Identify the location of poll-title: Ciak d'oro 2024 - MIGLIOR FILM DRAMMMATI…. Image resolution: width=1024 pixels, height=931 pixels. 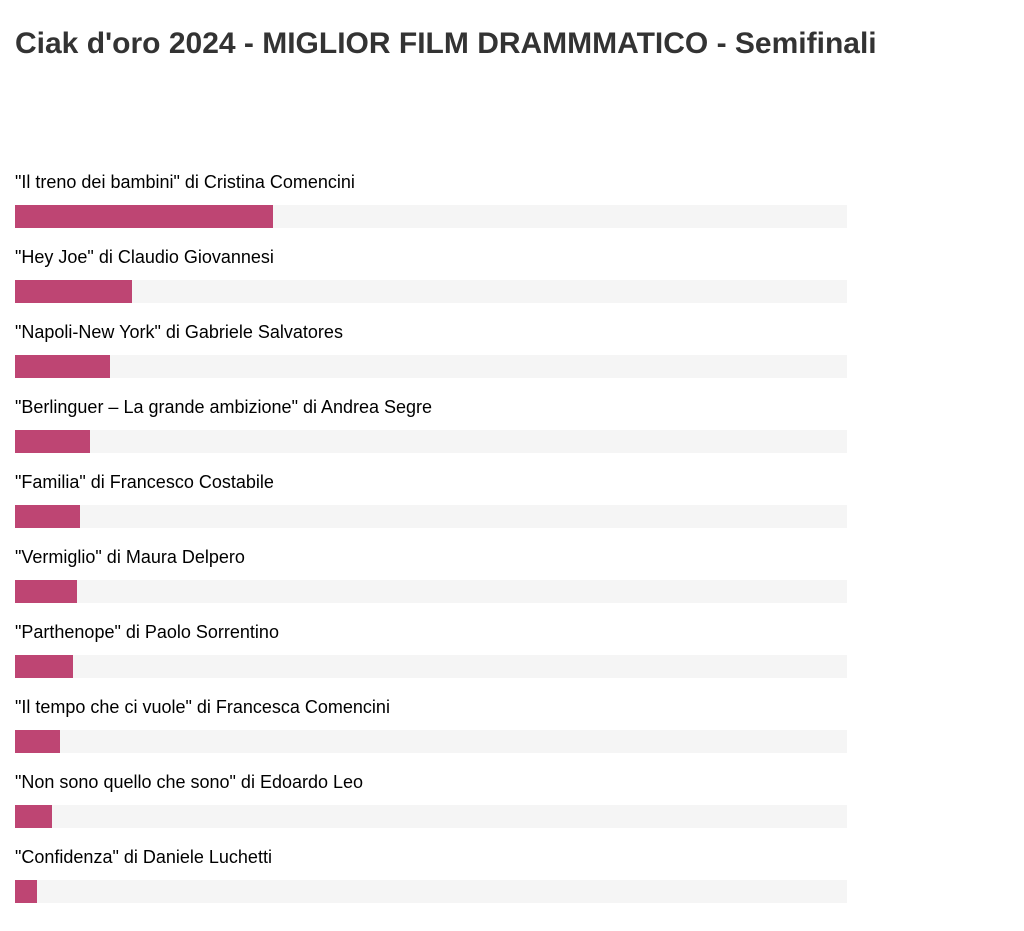
(446, 43).